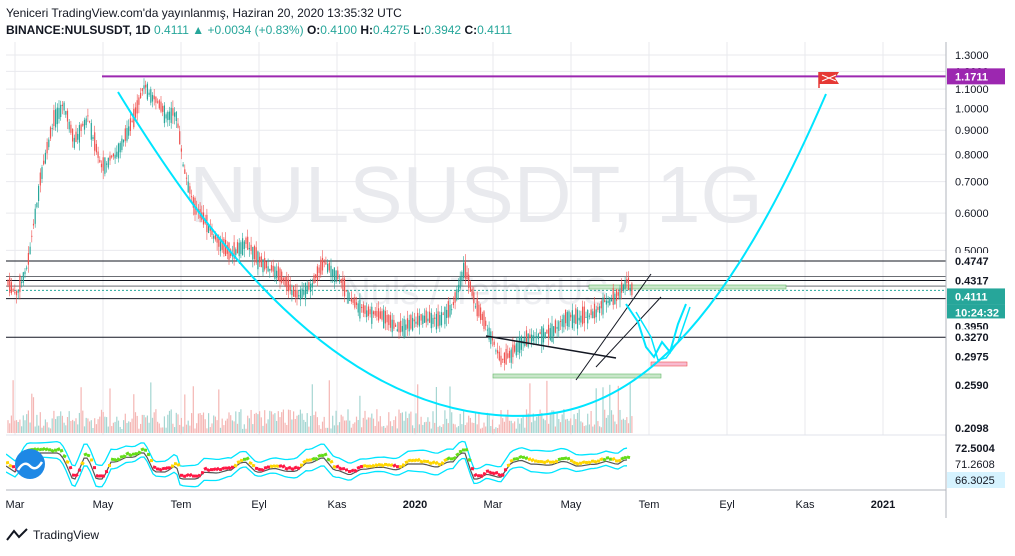 The image size is (1015, 556). What do you see at coordinates (316, 455) in the screenshot?
I see `indicator-band-upper` at bounding box center [316, 455].